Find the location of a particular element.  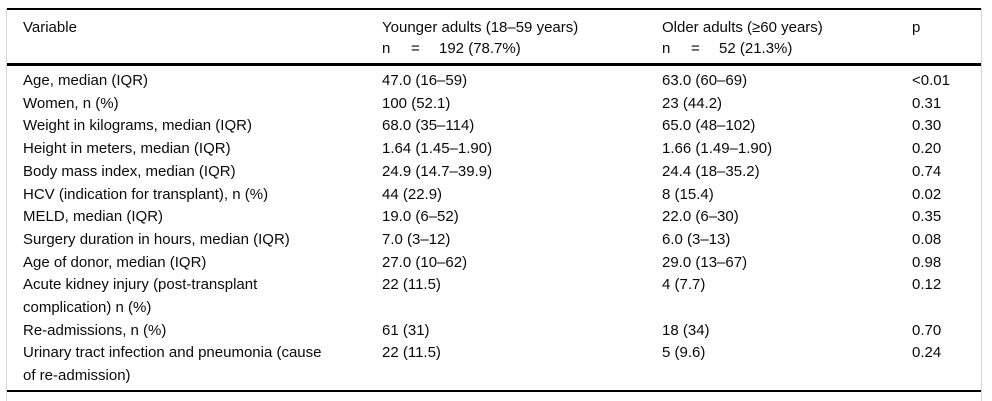

younger-value-cell: 61 (31) is located at coordinates (406, 330).